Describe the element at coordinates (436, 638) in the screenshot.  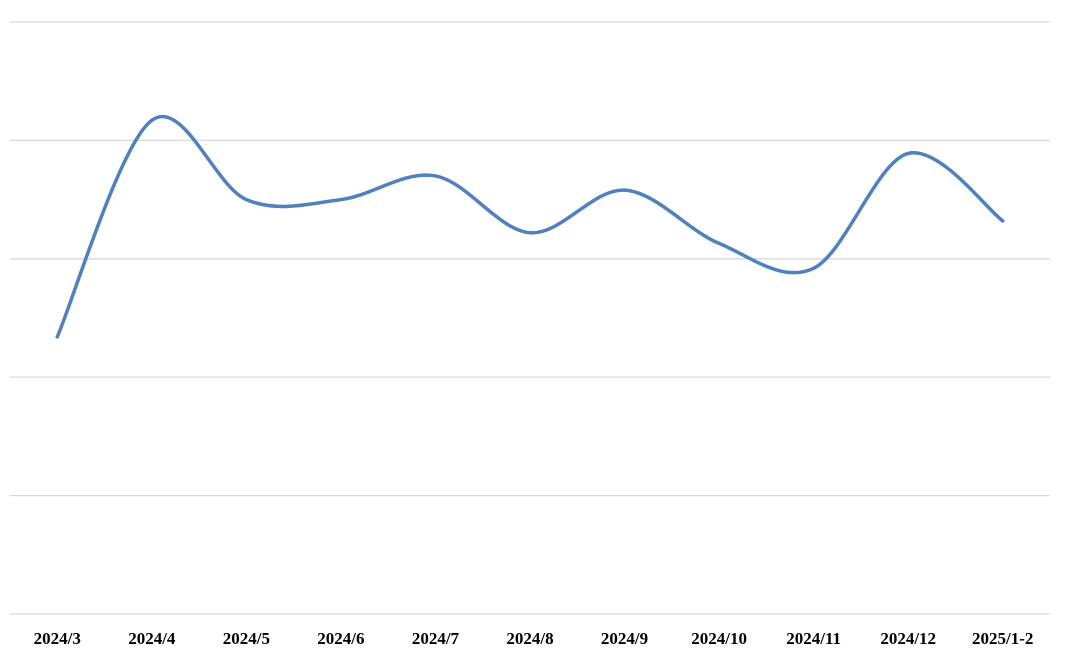
I see `x-tick-label: 2024/7` at that location.